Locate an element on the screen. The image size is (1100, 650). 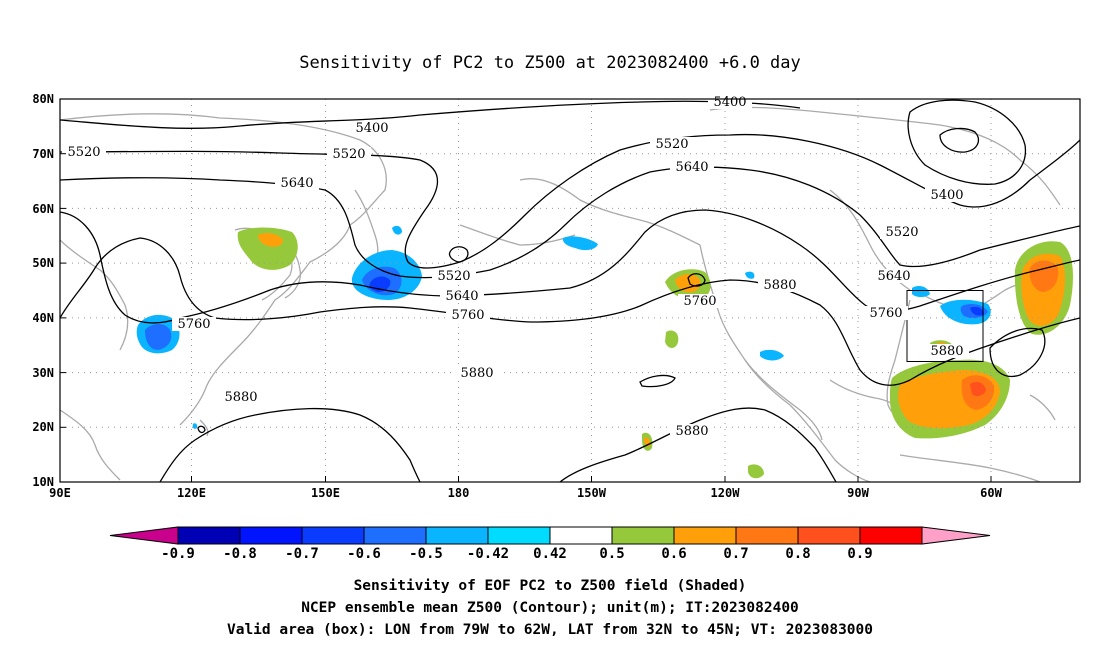
colorbar-tick-label: -0.42 is located at coordinates (488, 554).